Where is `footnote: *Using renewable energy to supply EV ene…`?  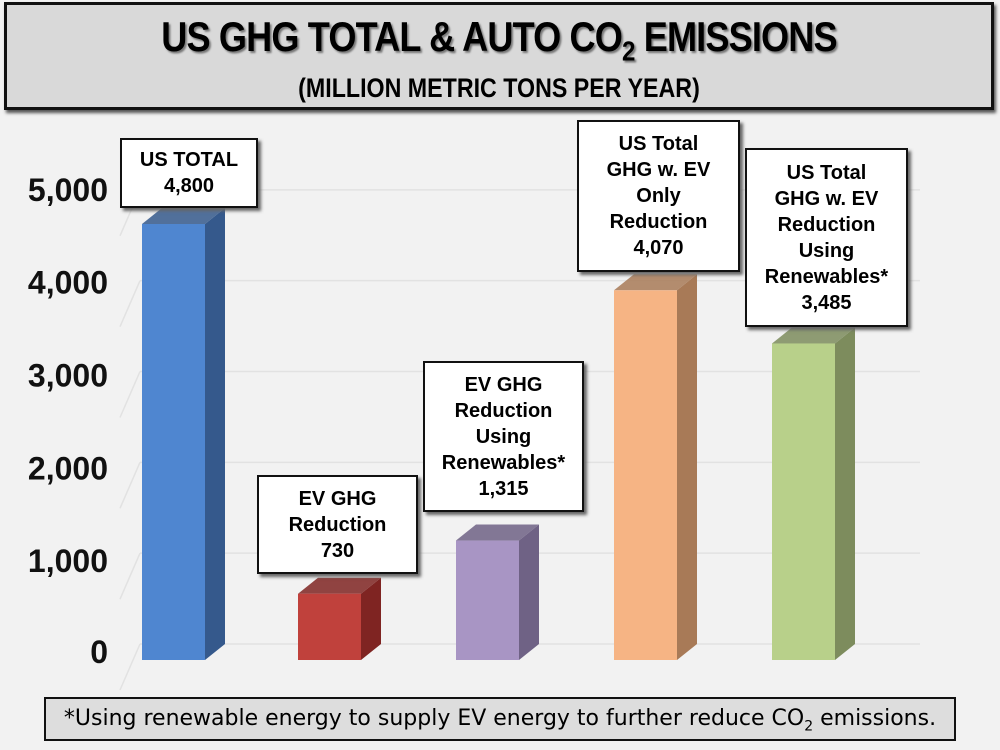 footnote: *Using renewable energy to supply EV ene… is located at coordinates (500, 719).